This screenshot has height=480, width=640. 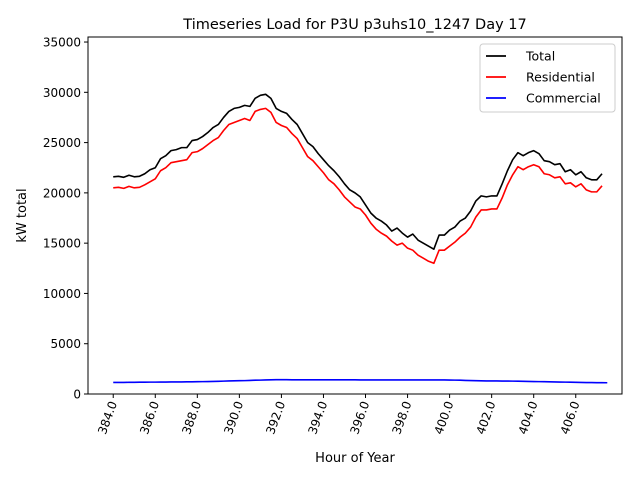 I want to click on series-line-commercial, so click(x=360, y=381).